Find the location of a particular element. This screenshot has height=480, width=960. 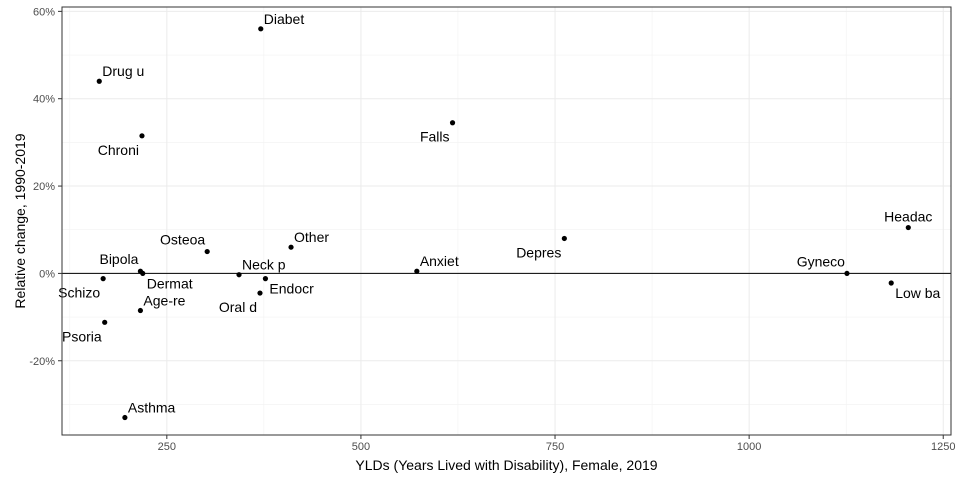

point-label: Oral d is located at coordinates (238, 307).